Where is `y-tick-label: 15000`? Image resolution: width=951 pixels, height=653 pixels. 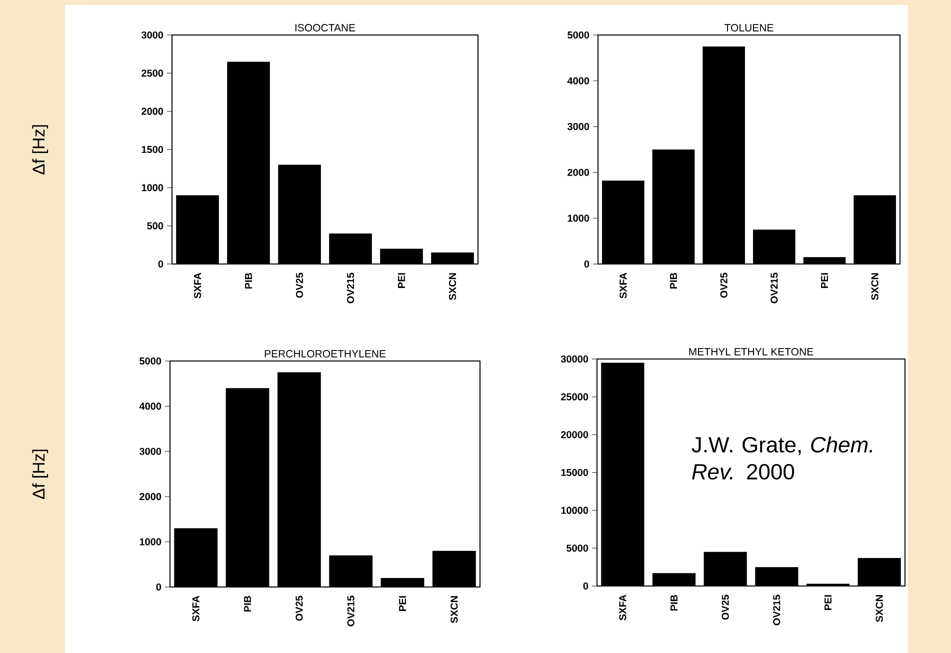
y-tick-label: 15000 is located at coordinates (574, 472).